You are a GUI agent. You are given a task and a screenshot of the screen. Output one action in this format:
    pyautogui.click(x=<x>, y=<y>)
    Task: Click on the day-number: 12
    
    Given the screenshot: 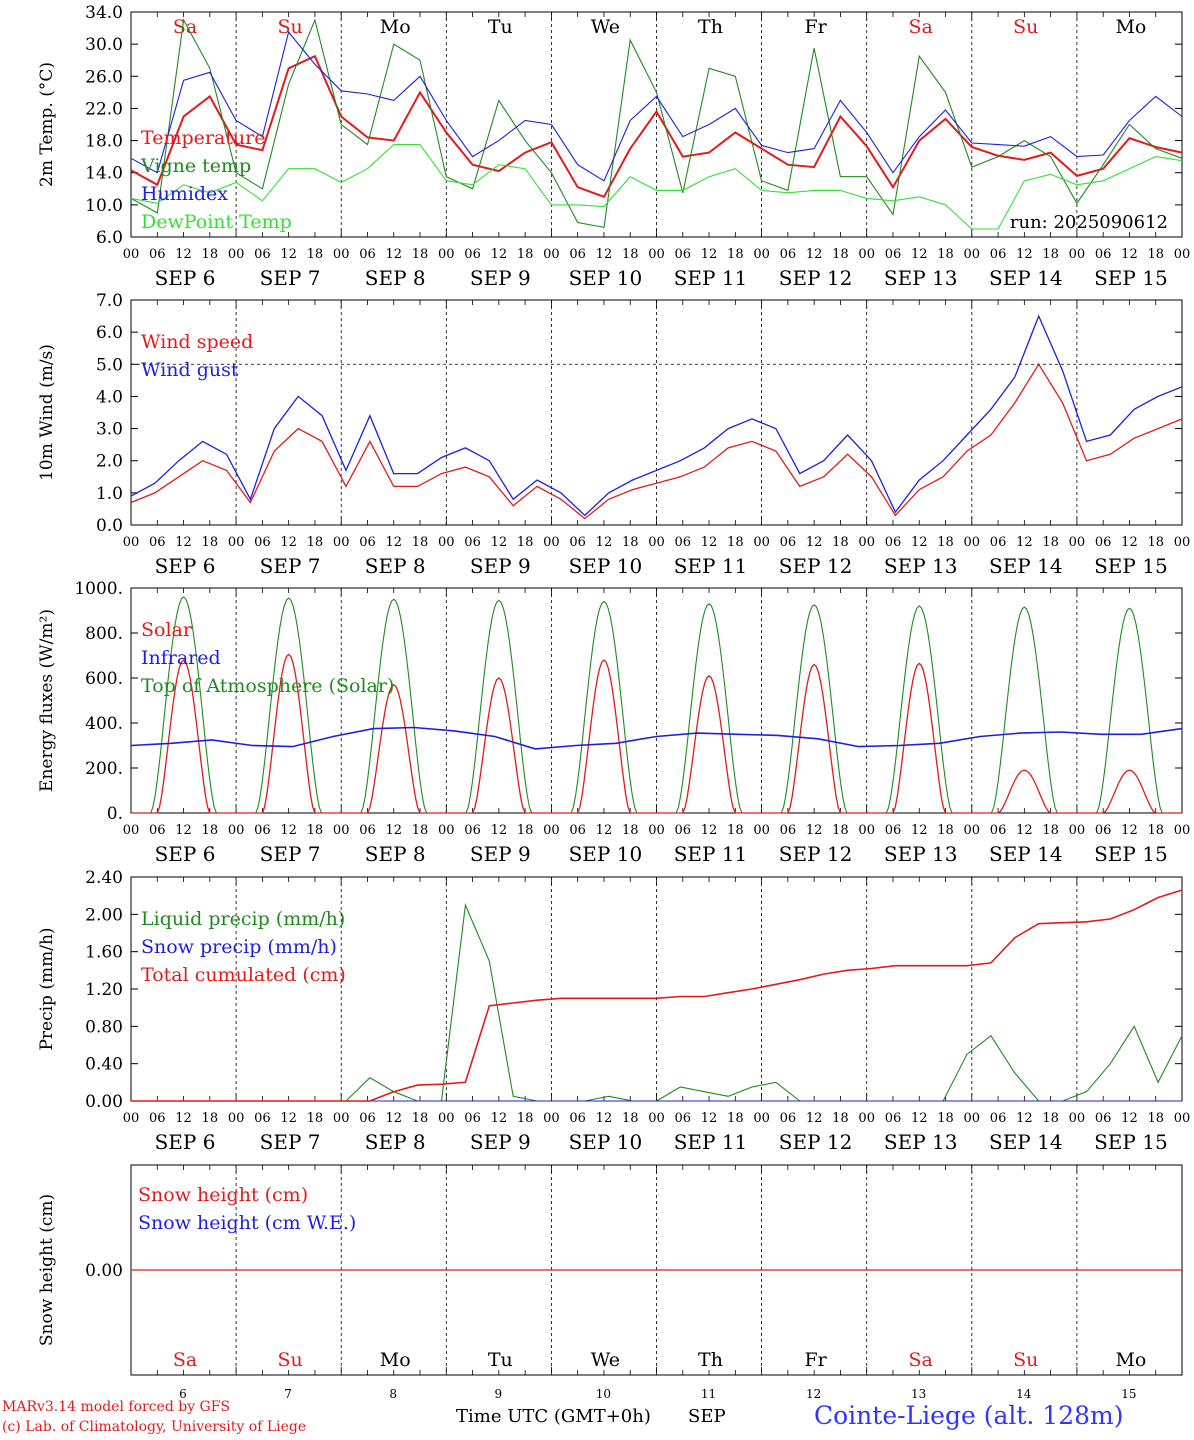 What is the action you would take?
    pyautogui.click(x=813, y=1394)
    